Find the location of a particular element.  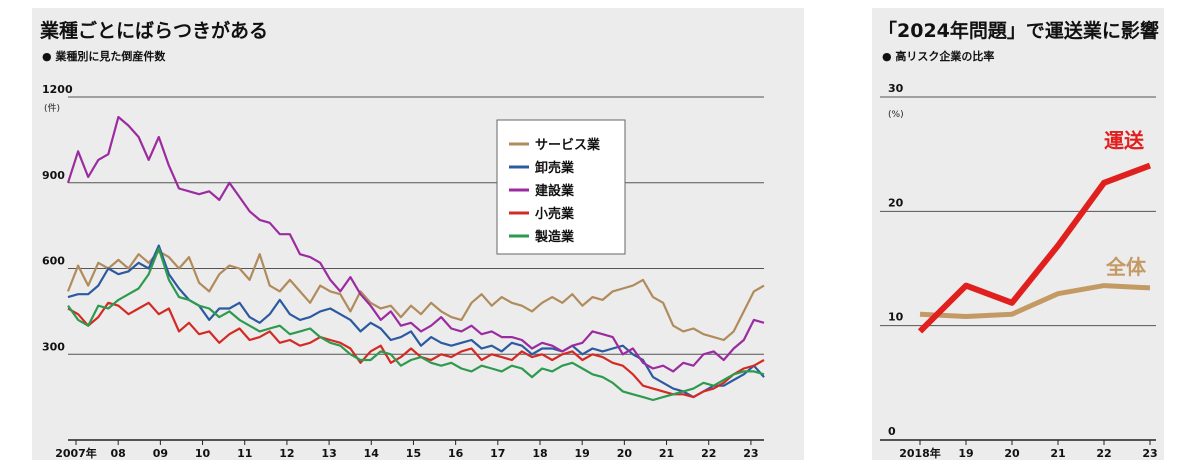

x-tick-label: 2007年 is located at coordinates (76, 453).